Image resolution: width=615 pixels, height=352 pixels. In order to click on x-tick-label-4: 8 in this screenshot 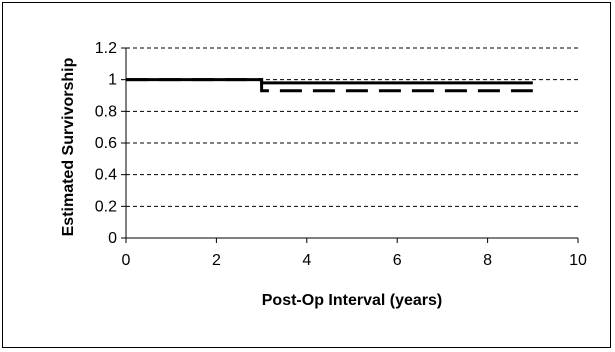, I will do `click(487, 260)`.